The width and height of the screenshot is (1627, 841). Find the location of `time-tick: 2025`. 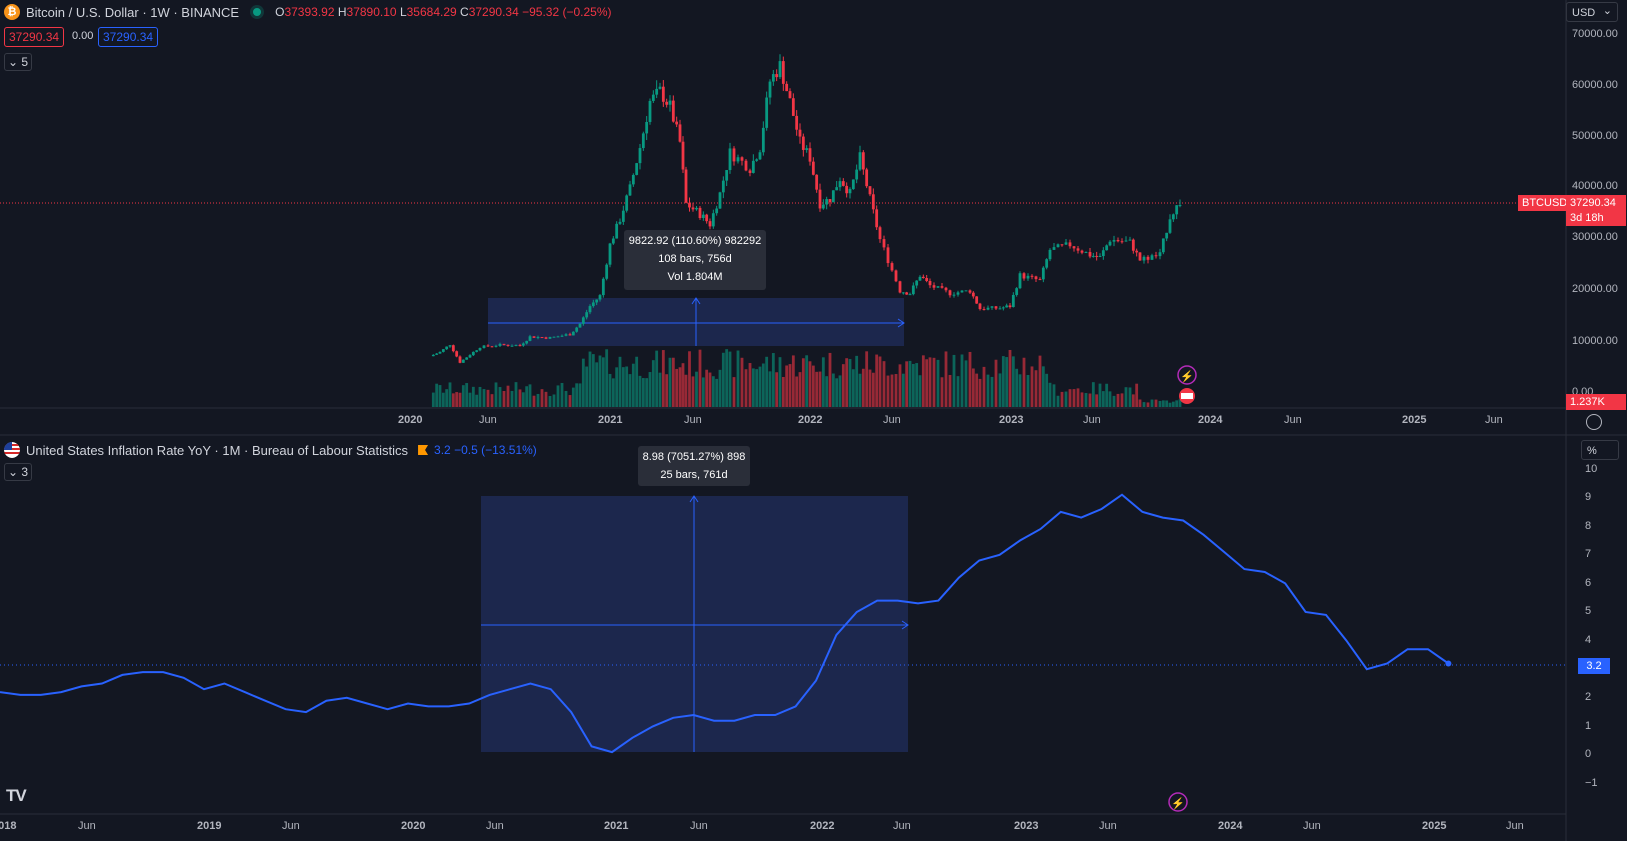

time-tick: 2025 is located at coordinates (1434, 826).